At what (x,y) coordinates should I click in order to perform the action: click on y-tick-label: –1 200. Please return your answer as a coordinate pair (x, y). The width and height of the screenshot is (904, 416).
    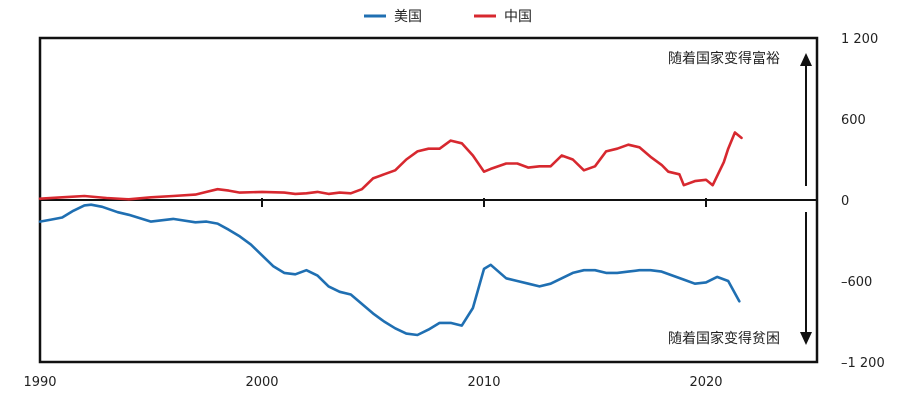
    Looking at the image, I should click on (863, 363).